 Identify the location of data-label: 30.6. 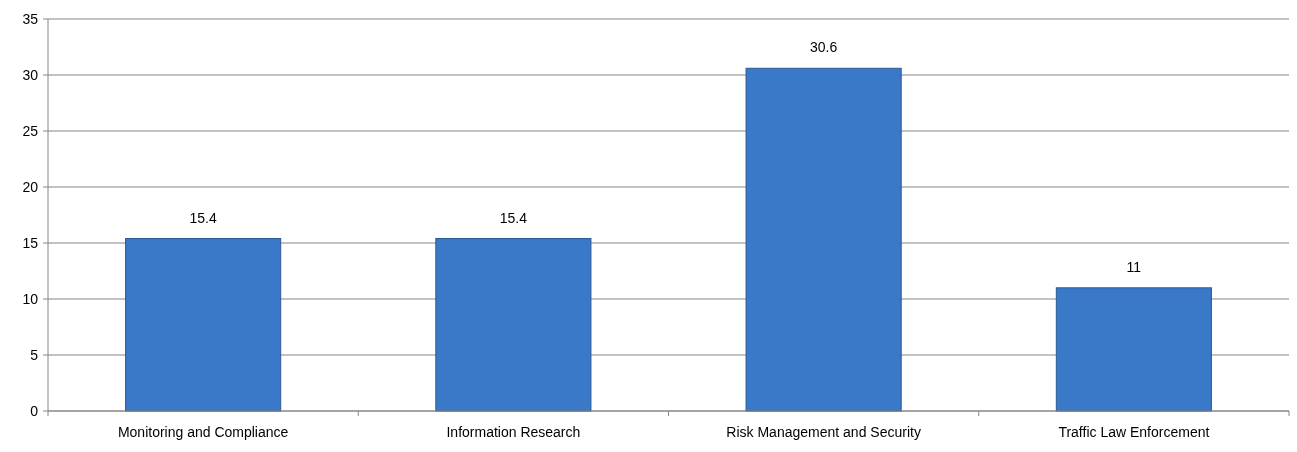
(824, 47).